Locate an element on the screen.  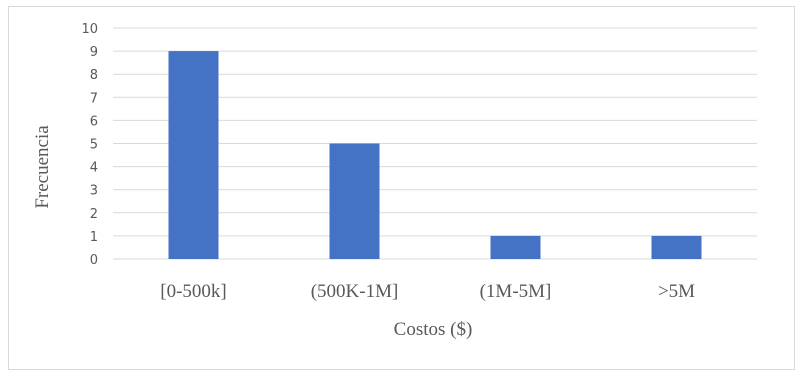
y-tick-label: 4 is located at coordinates (94, 168).